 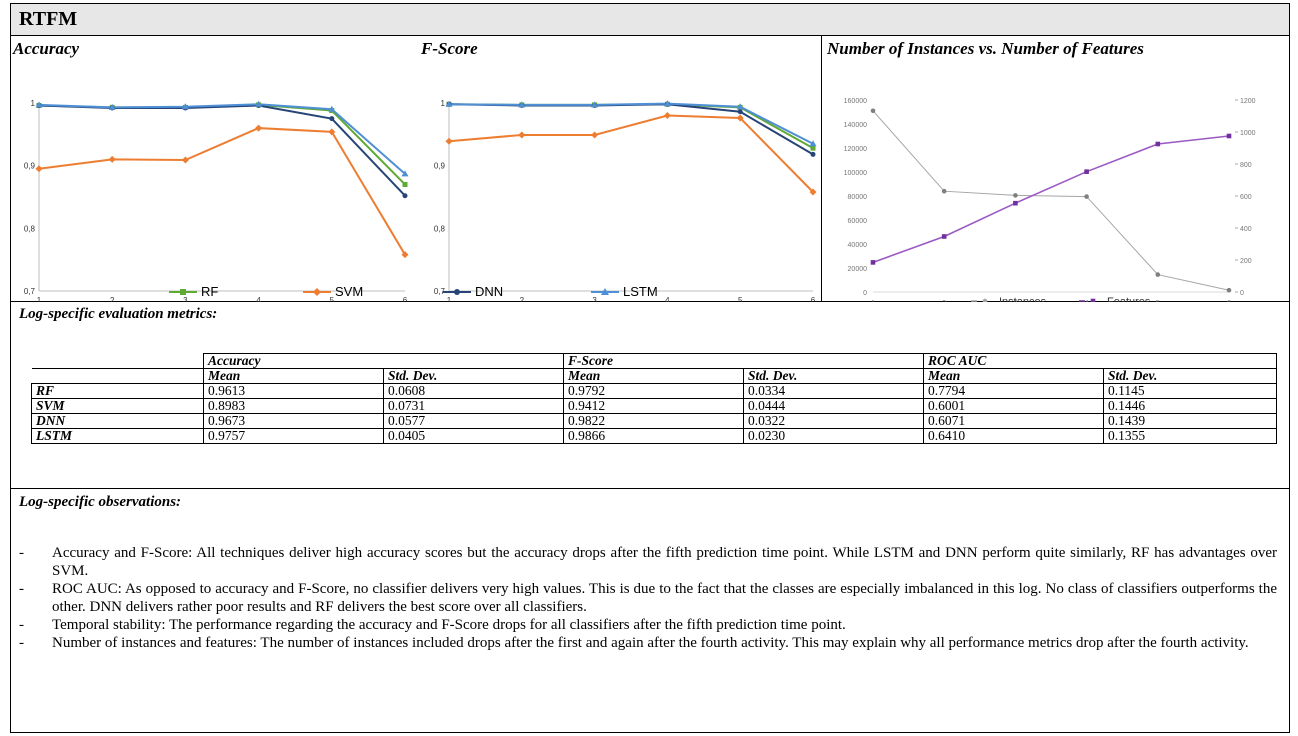 I want to click on legend-label-features: Features, so click(x=1129, y=299).